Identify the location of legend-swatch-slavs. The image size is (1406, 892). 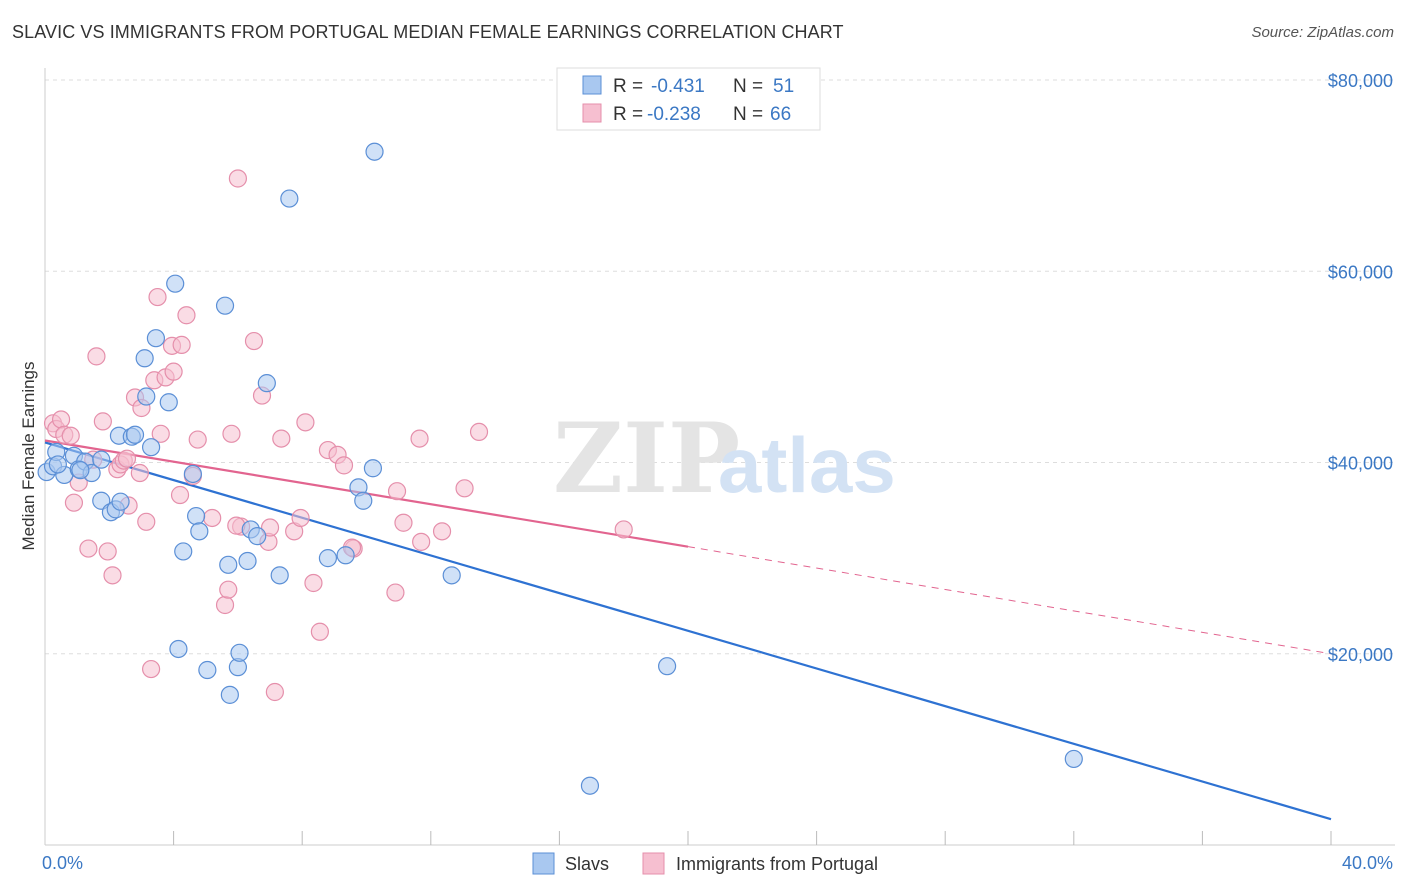
(592, 85).